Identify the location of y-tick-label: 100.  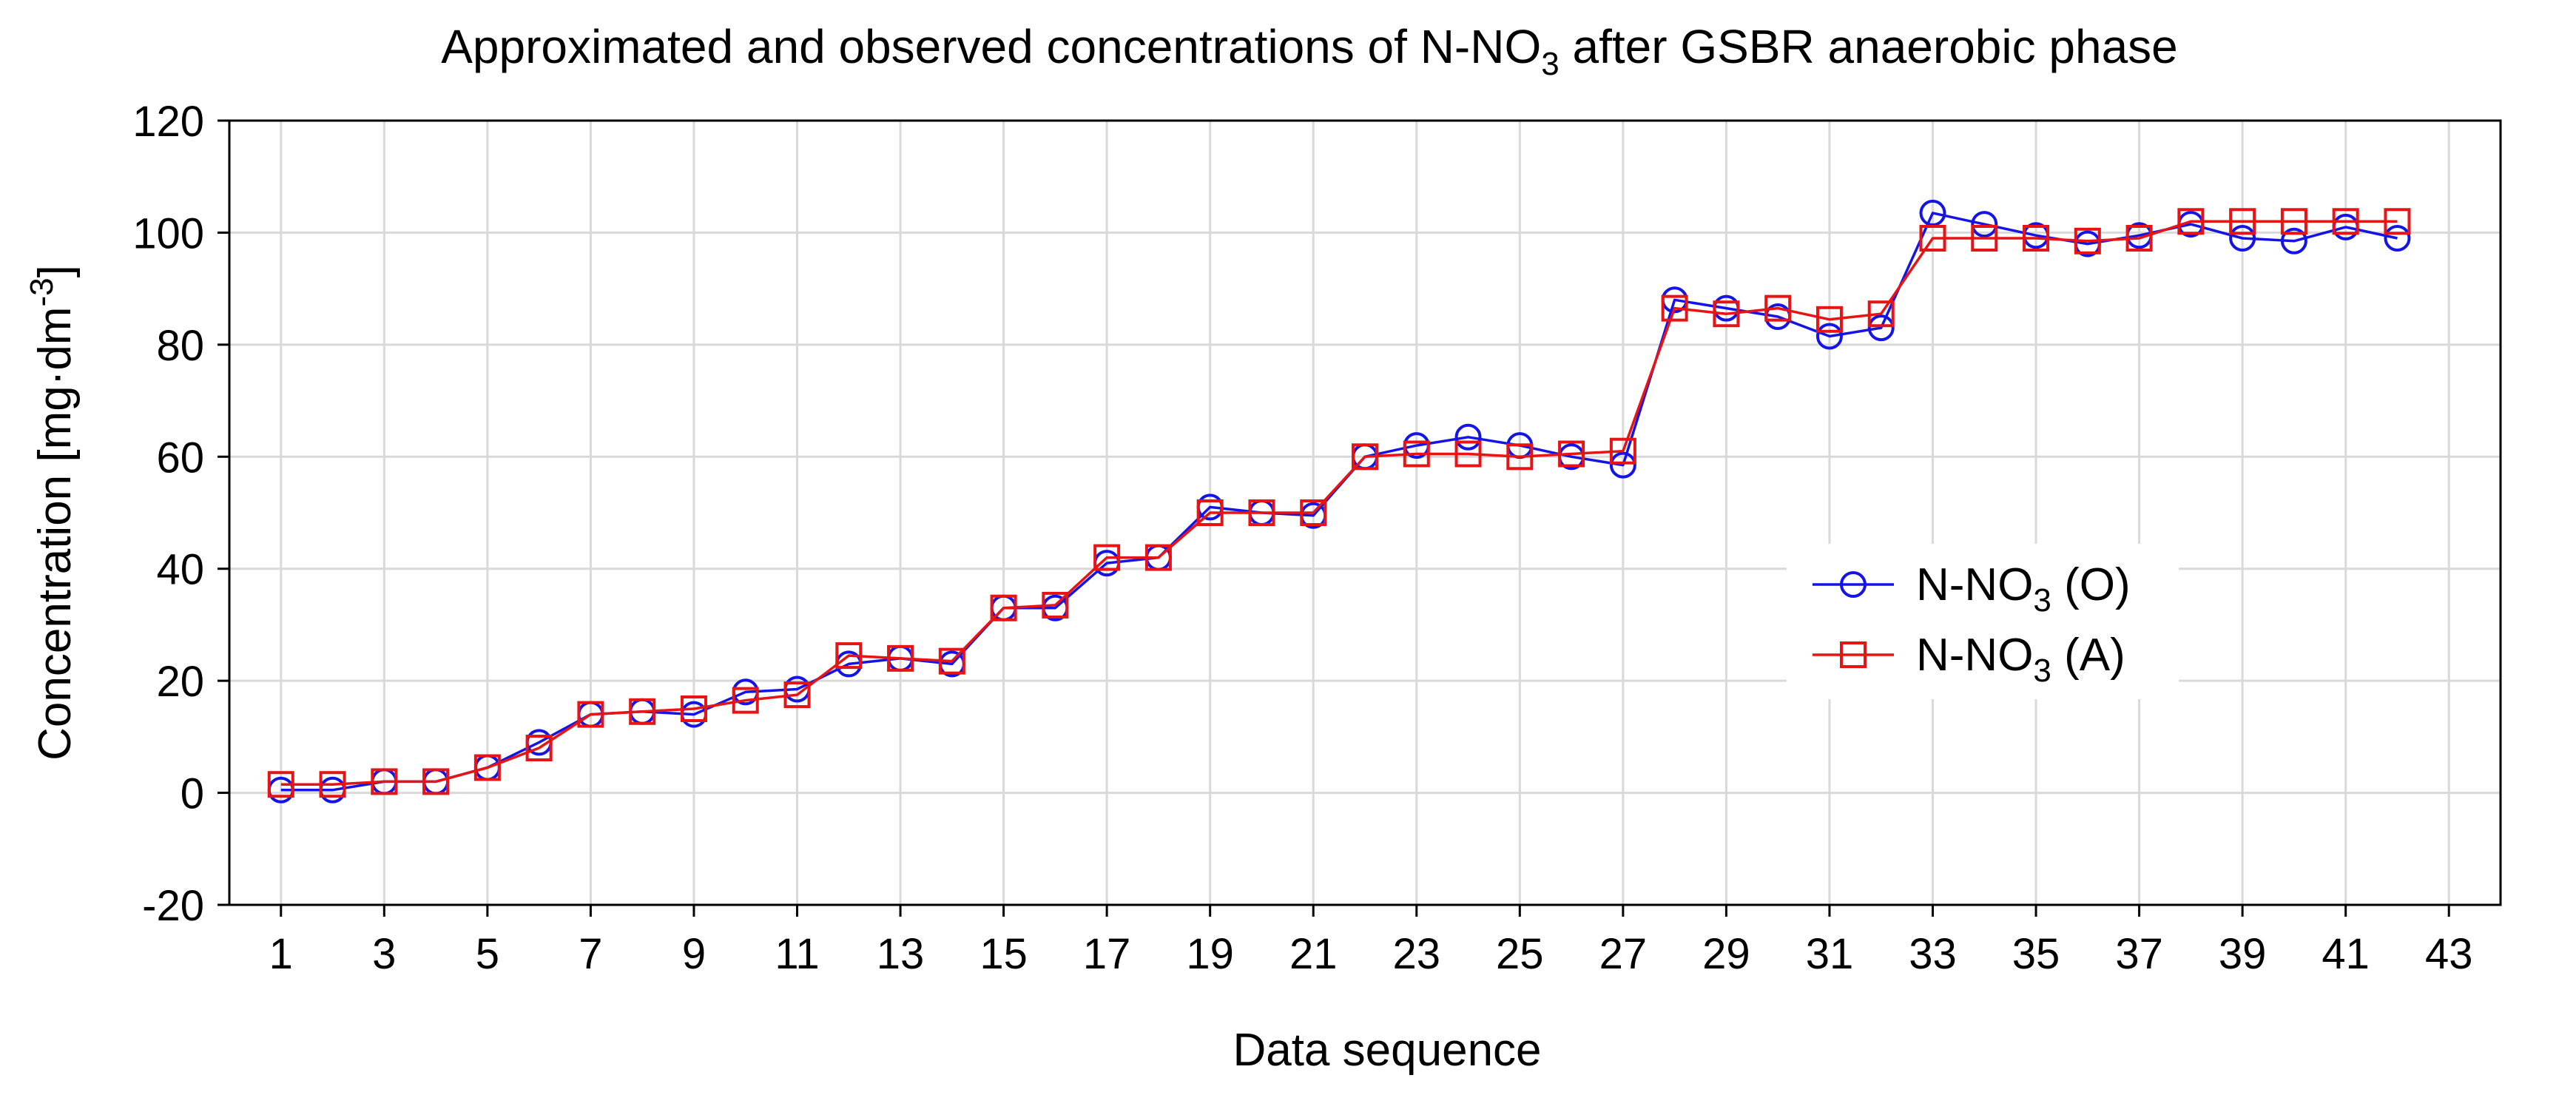
(168, 233).